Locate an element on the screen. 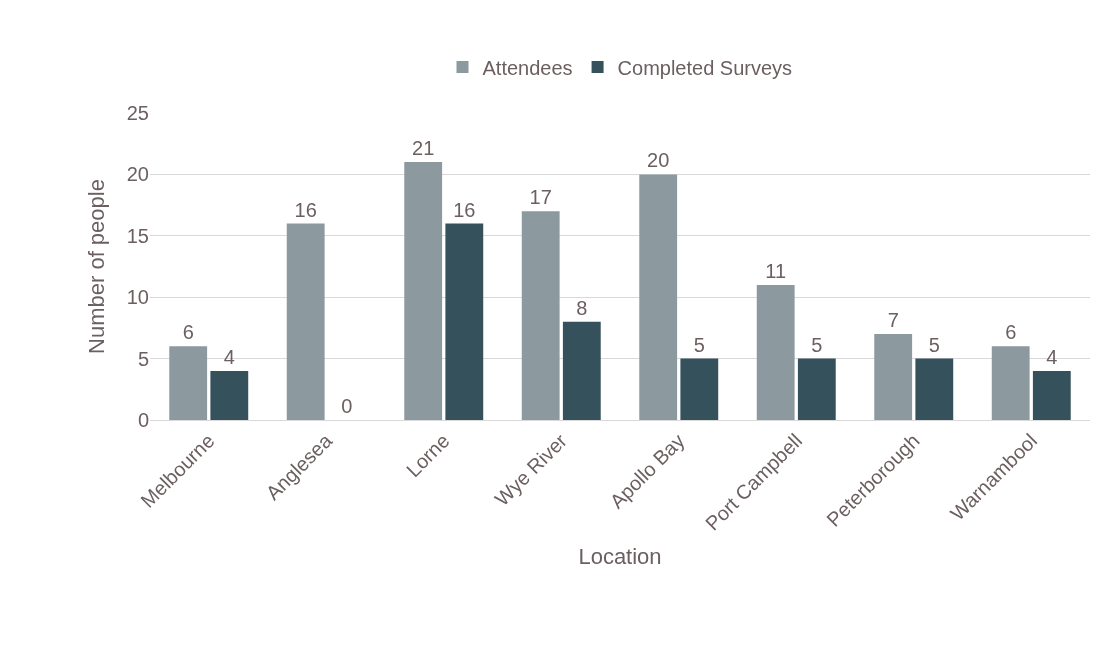  data-label: 11 is located at coordinates (776, 270).